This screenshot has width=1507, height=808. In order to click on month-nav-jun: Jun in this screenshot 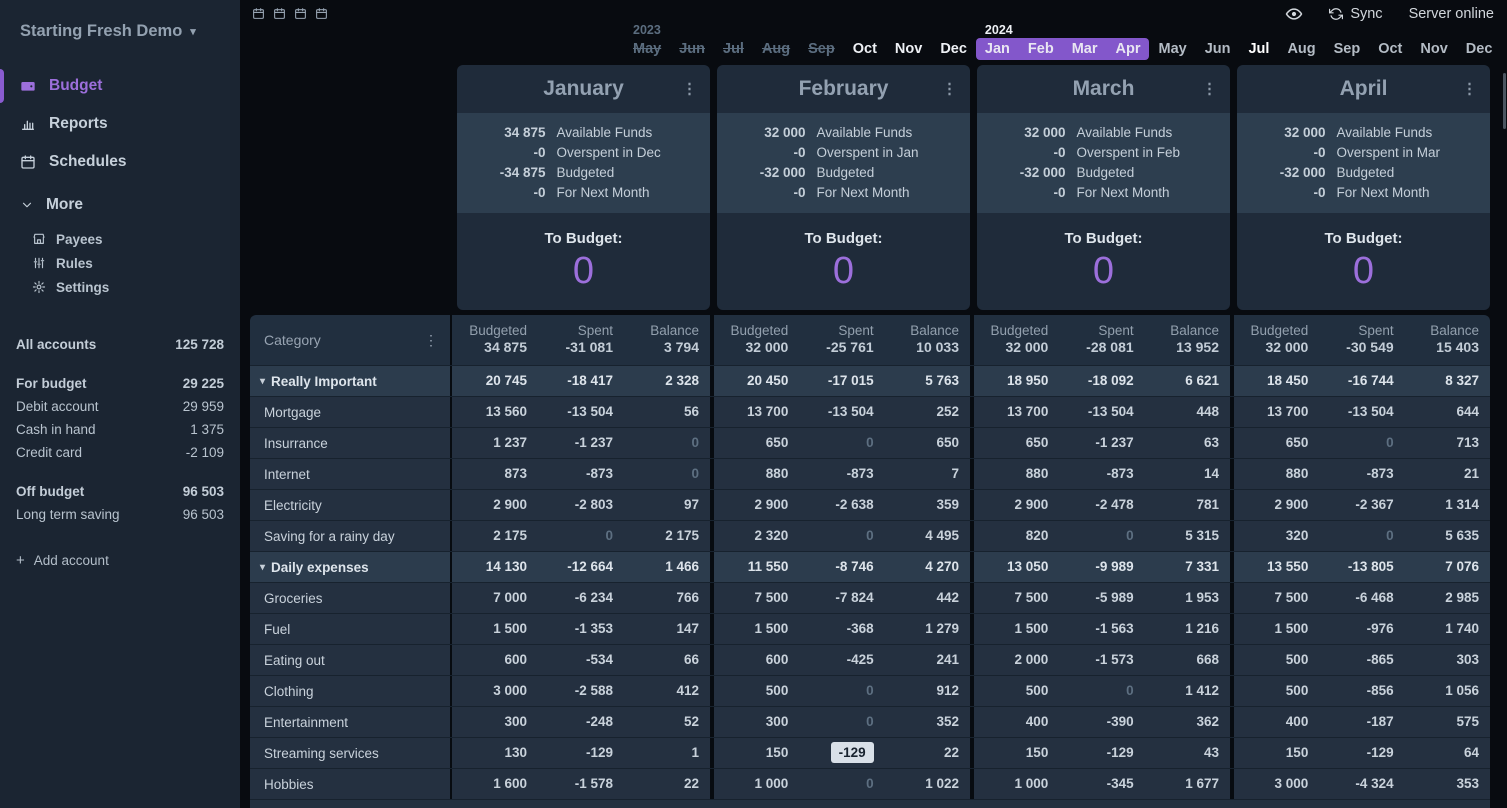, I will do `click(692, 49)`.